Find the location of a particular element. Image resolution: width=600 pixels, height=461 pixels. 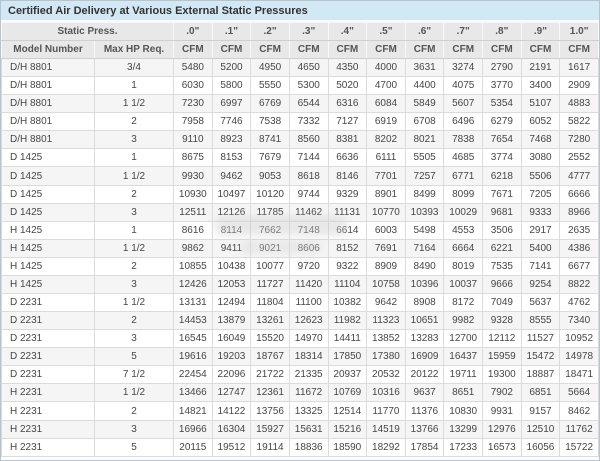

cfm-unit-header-10: CFM is located at coordinates (579, 49).